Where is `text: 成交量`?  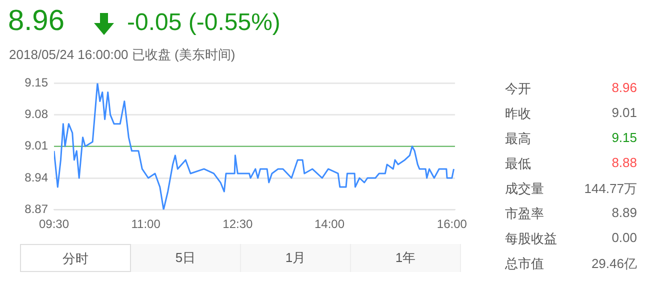
text: 成交量 is located at coordinates (524, 189).